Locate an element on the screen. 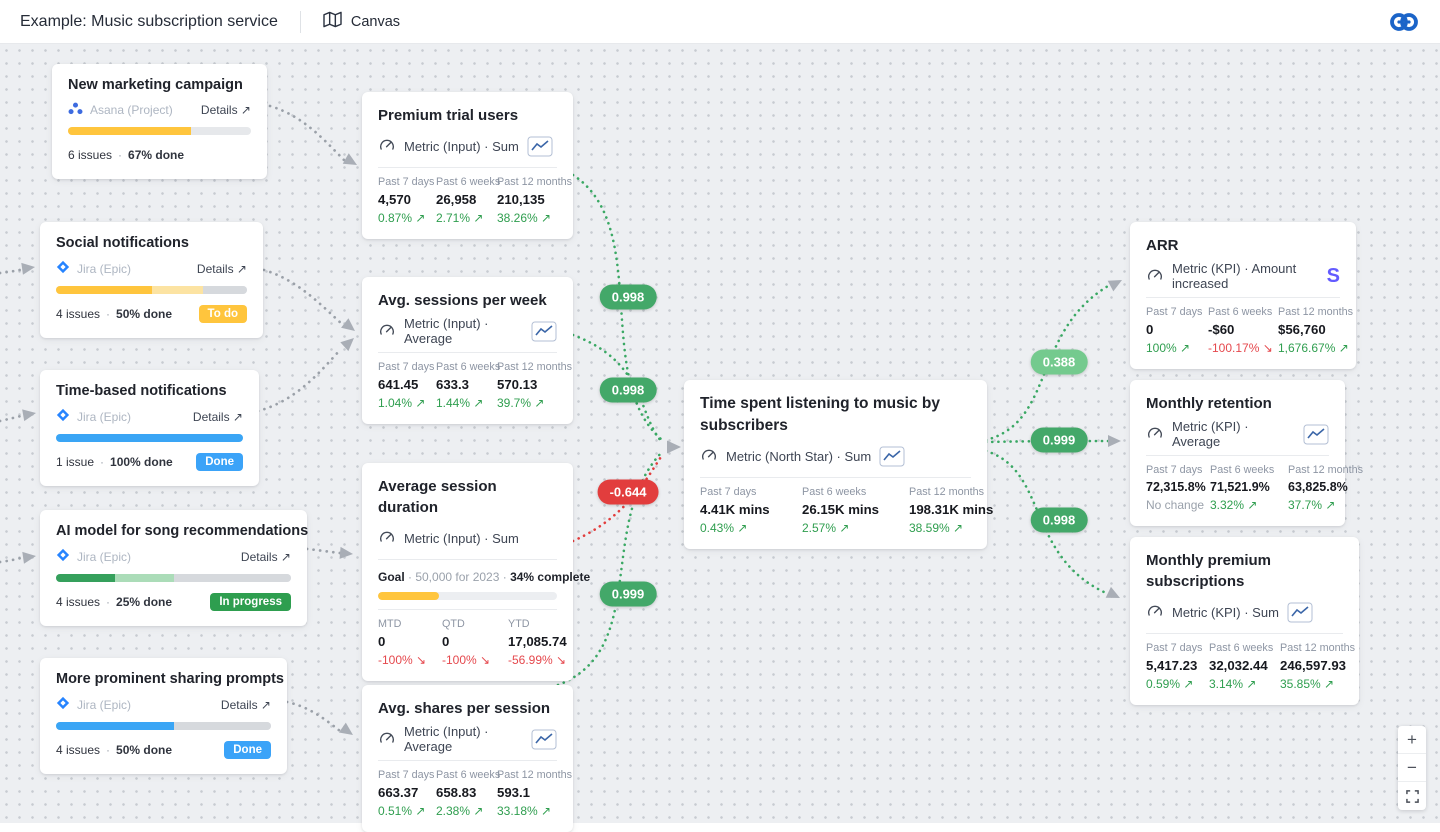 The width and height of the screenshot is (1440, 832). tab-canvas-label: Canvas is located at coordinates (375, 21).